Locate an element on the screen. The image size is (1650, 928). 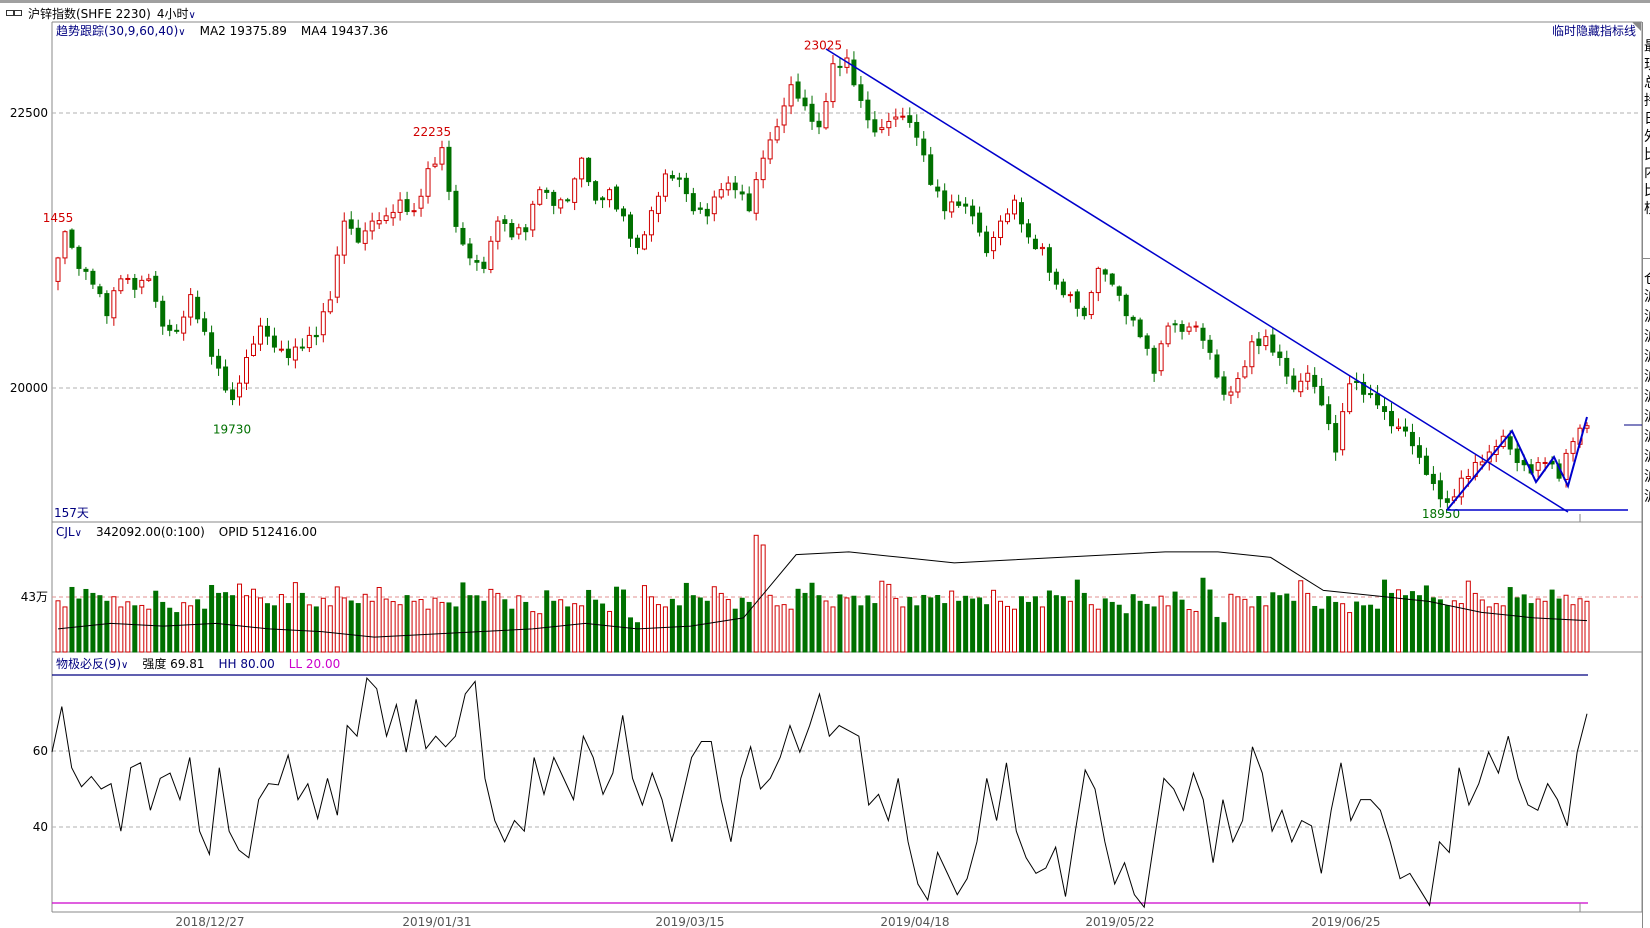
volume-indicator-selector: CJL∨ is located at coordinates (69, 532).